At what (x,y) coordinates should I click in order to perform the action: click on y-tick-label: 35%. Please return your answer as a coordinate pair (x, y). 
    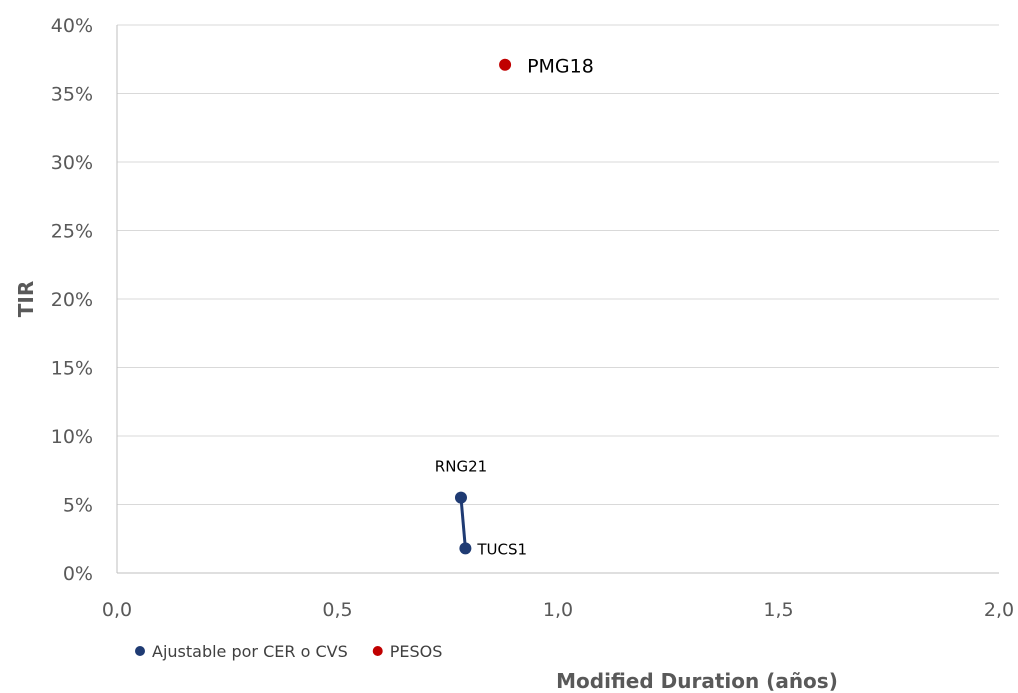
    Looking at the image, I should click on (72, 95).